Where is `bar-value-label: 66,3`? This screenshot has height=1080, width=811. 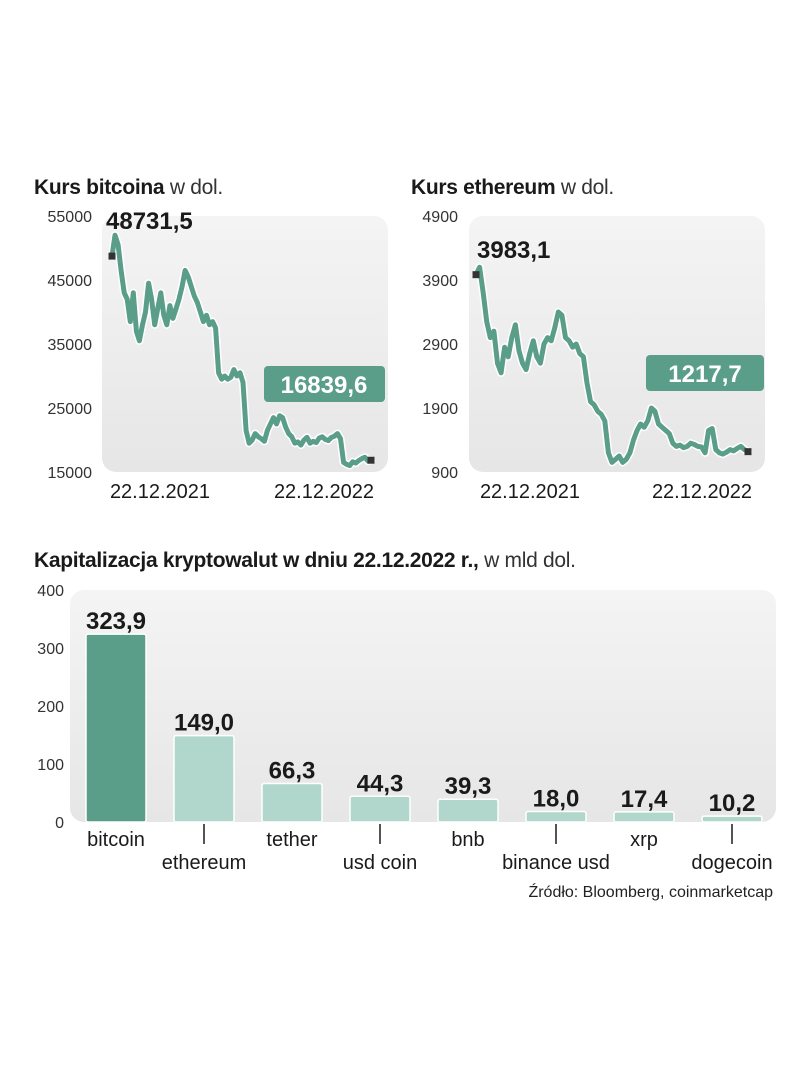
bar-value-label: 66,3 is located at coordinates (292, 771).